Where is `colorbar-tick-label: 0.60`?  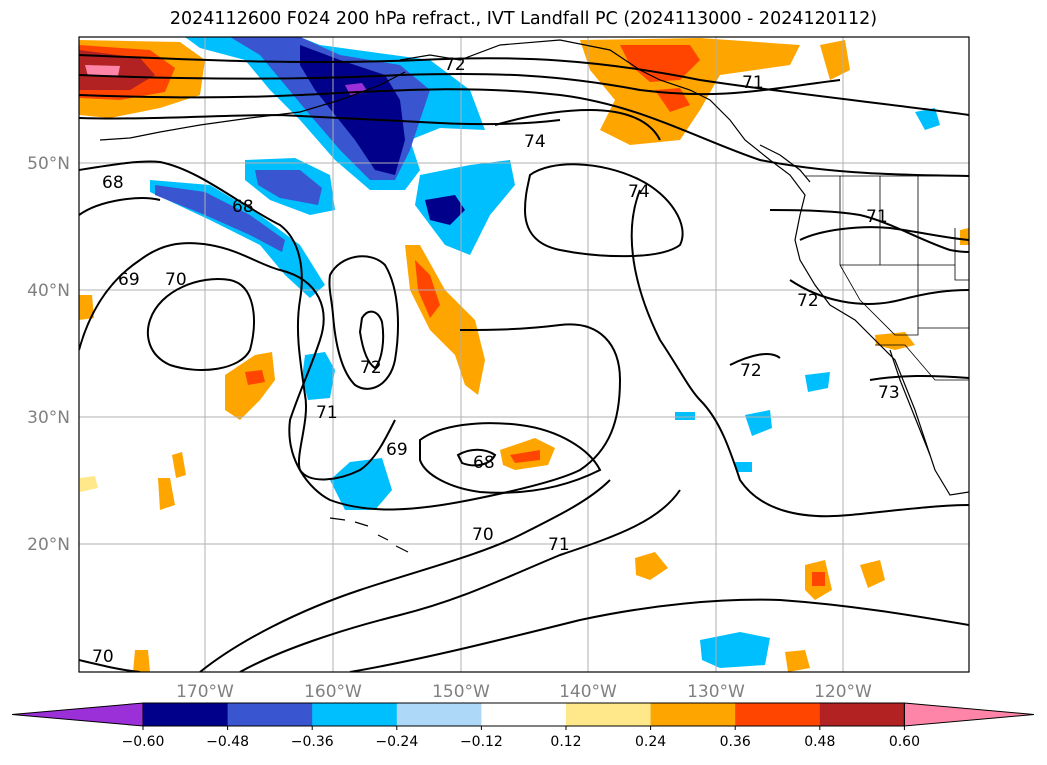 colorbar-tick-label: 0.60 is located at coordinates (904, 742).